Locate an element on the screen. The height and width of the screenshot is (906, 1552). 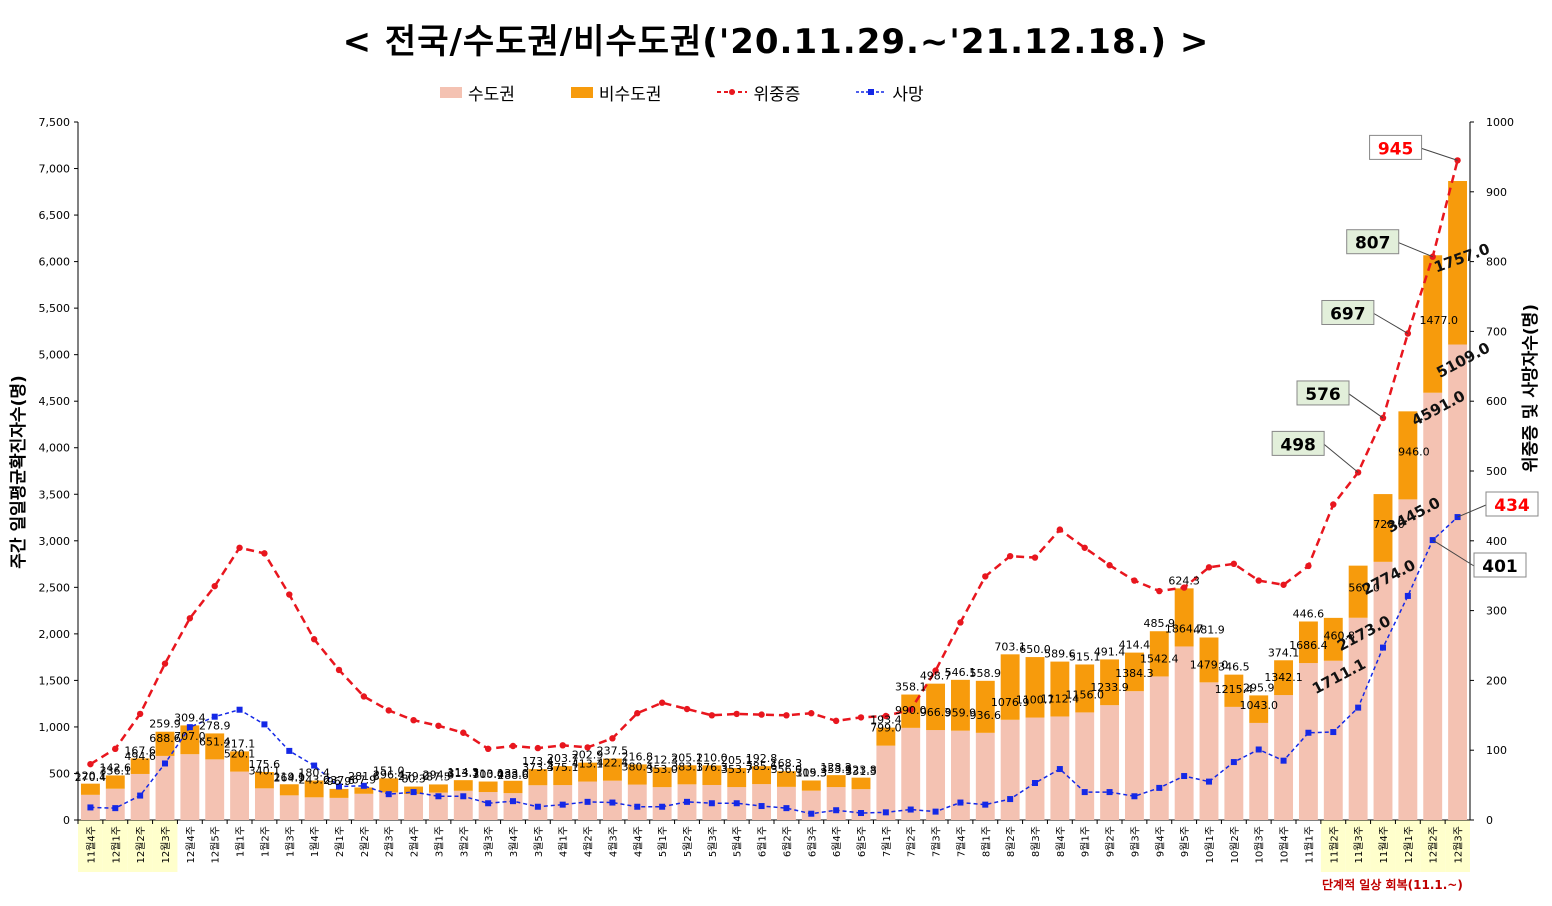
data-label-noncapital: 151.0 is located at coordinates (389, 770).